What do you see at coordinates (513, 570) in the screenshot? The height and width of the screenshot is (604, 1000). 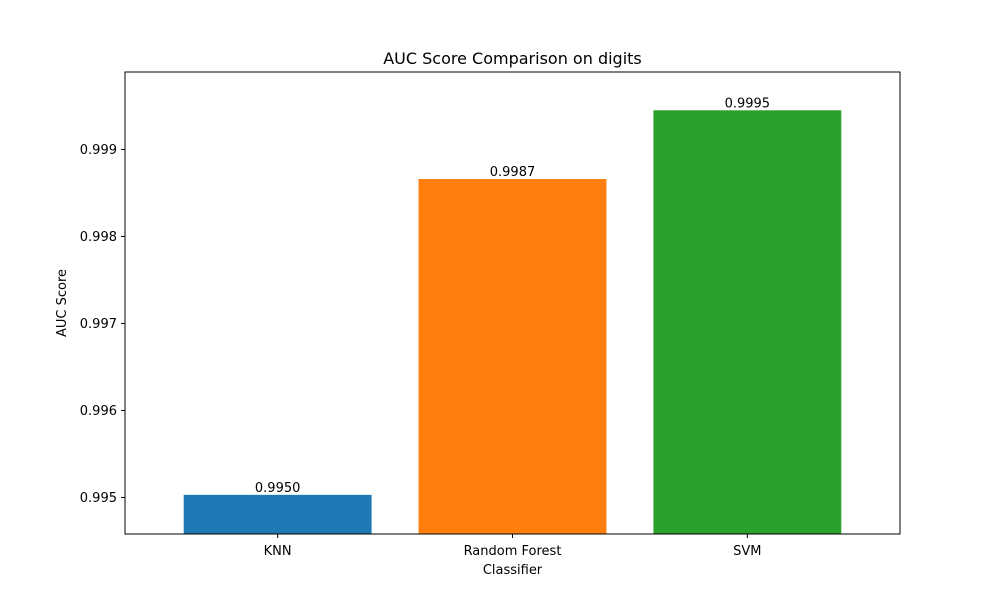 I see `x-axis-label: Classifier` at bounding box center [513, 570].